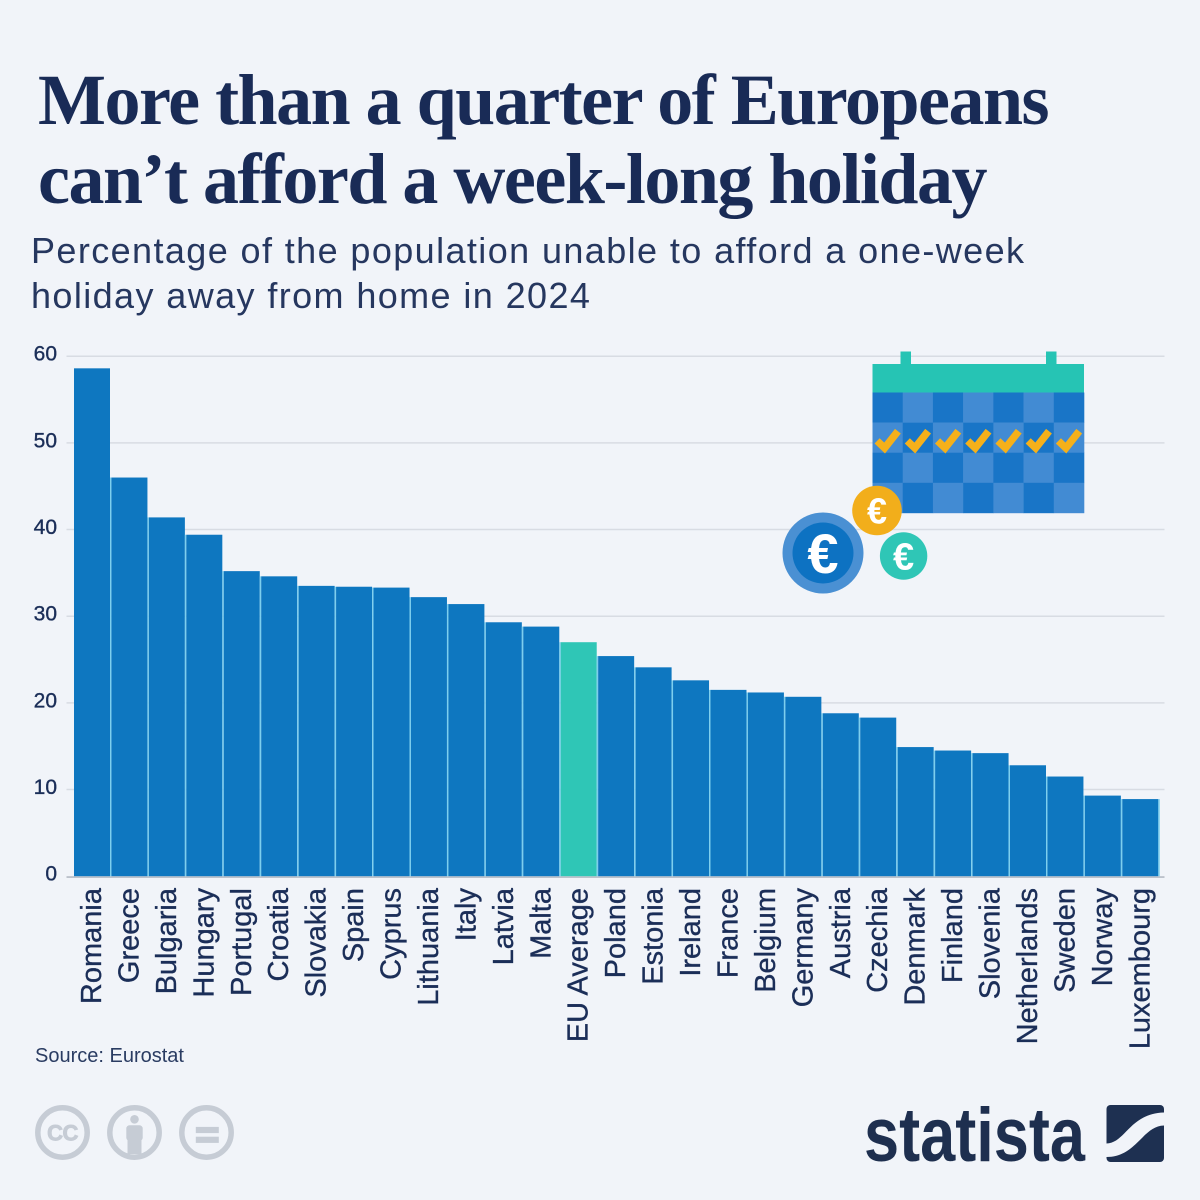  What do you see at coordinates (691, 932) in the screenshot?
I see `svg-text: Ireland` at bounding box center [691, 932].